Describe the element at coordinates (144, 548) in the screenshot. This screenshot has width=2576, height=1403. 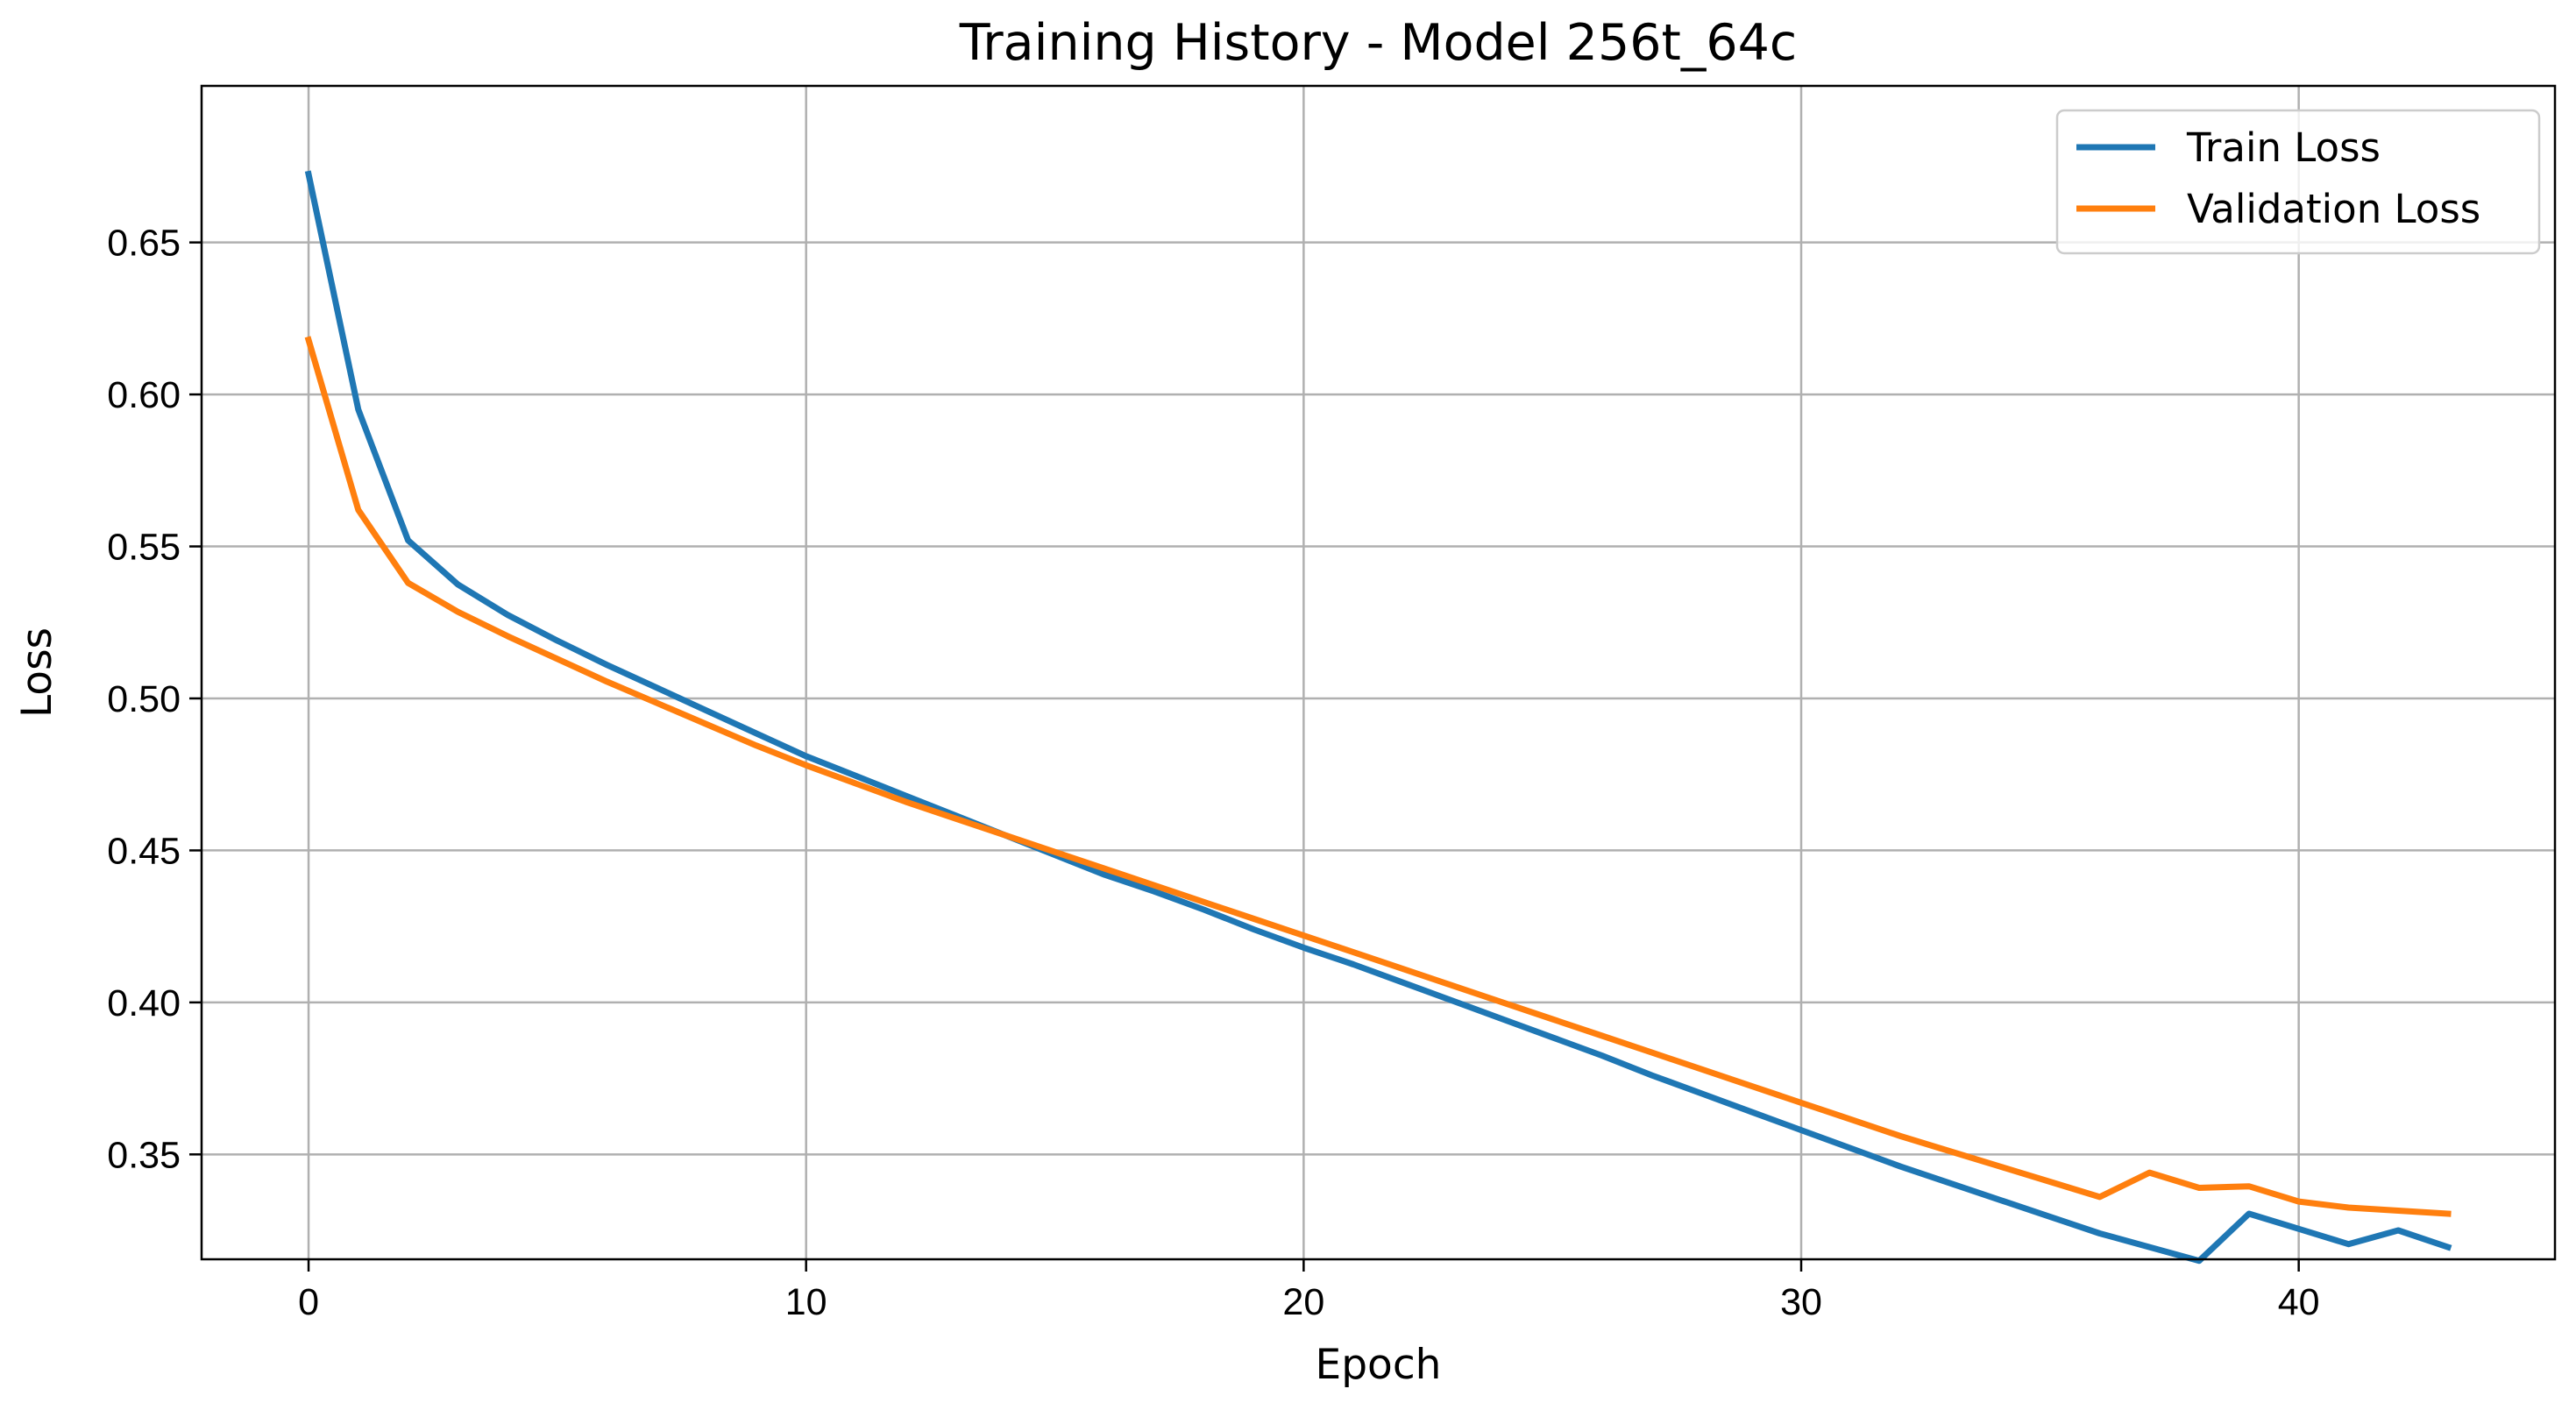
I see `y-tick-label: 0.55` at that location.